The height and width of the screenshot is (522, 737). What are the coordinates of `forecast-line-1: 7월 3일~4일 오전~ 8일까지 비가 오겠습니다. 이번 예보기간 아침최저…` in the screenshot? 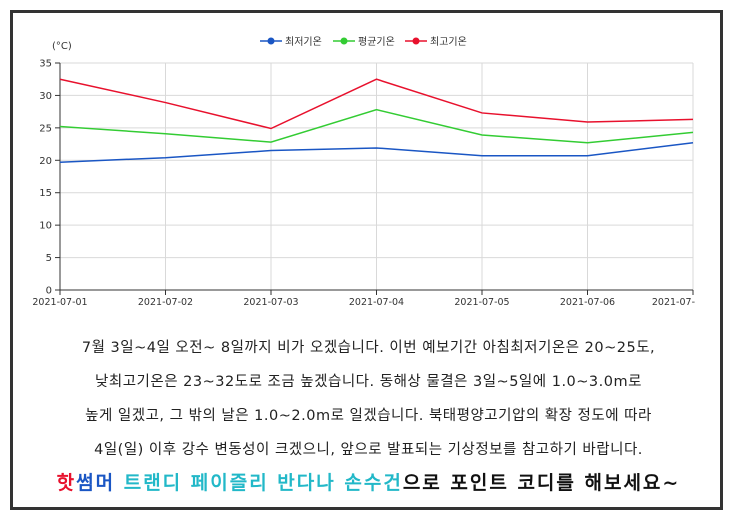 It's located at (368, 348).